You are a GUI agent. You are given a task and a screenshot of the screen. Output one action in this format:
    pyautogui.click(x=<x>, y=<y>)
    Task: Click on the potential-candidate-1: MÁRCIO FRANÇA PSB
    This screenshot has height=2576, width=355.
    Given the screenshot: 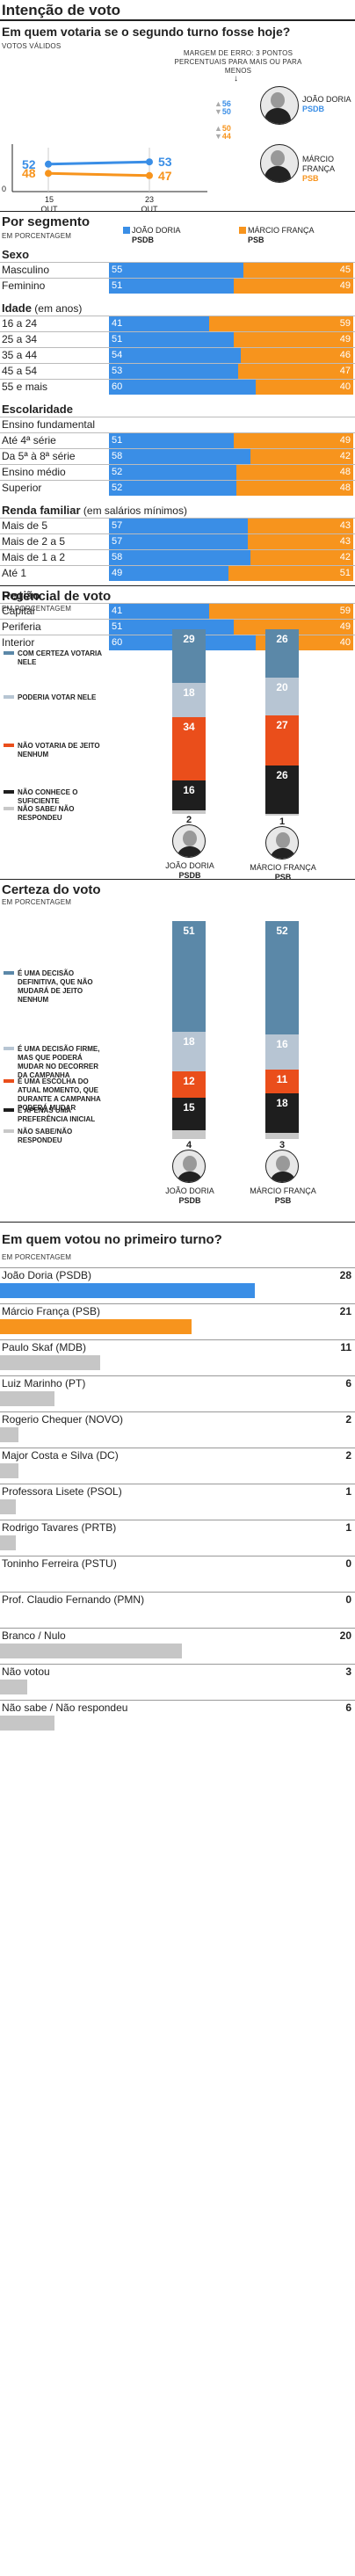 What is the action you would take?
    pyautogui.click(x=283, y=872)
    